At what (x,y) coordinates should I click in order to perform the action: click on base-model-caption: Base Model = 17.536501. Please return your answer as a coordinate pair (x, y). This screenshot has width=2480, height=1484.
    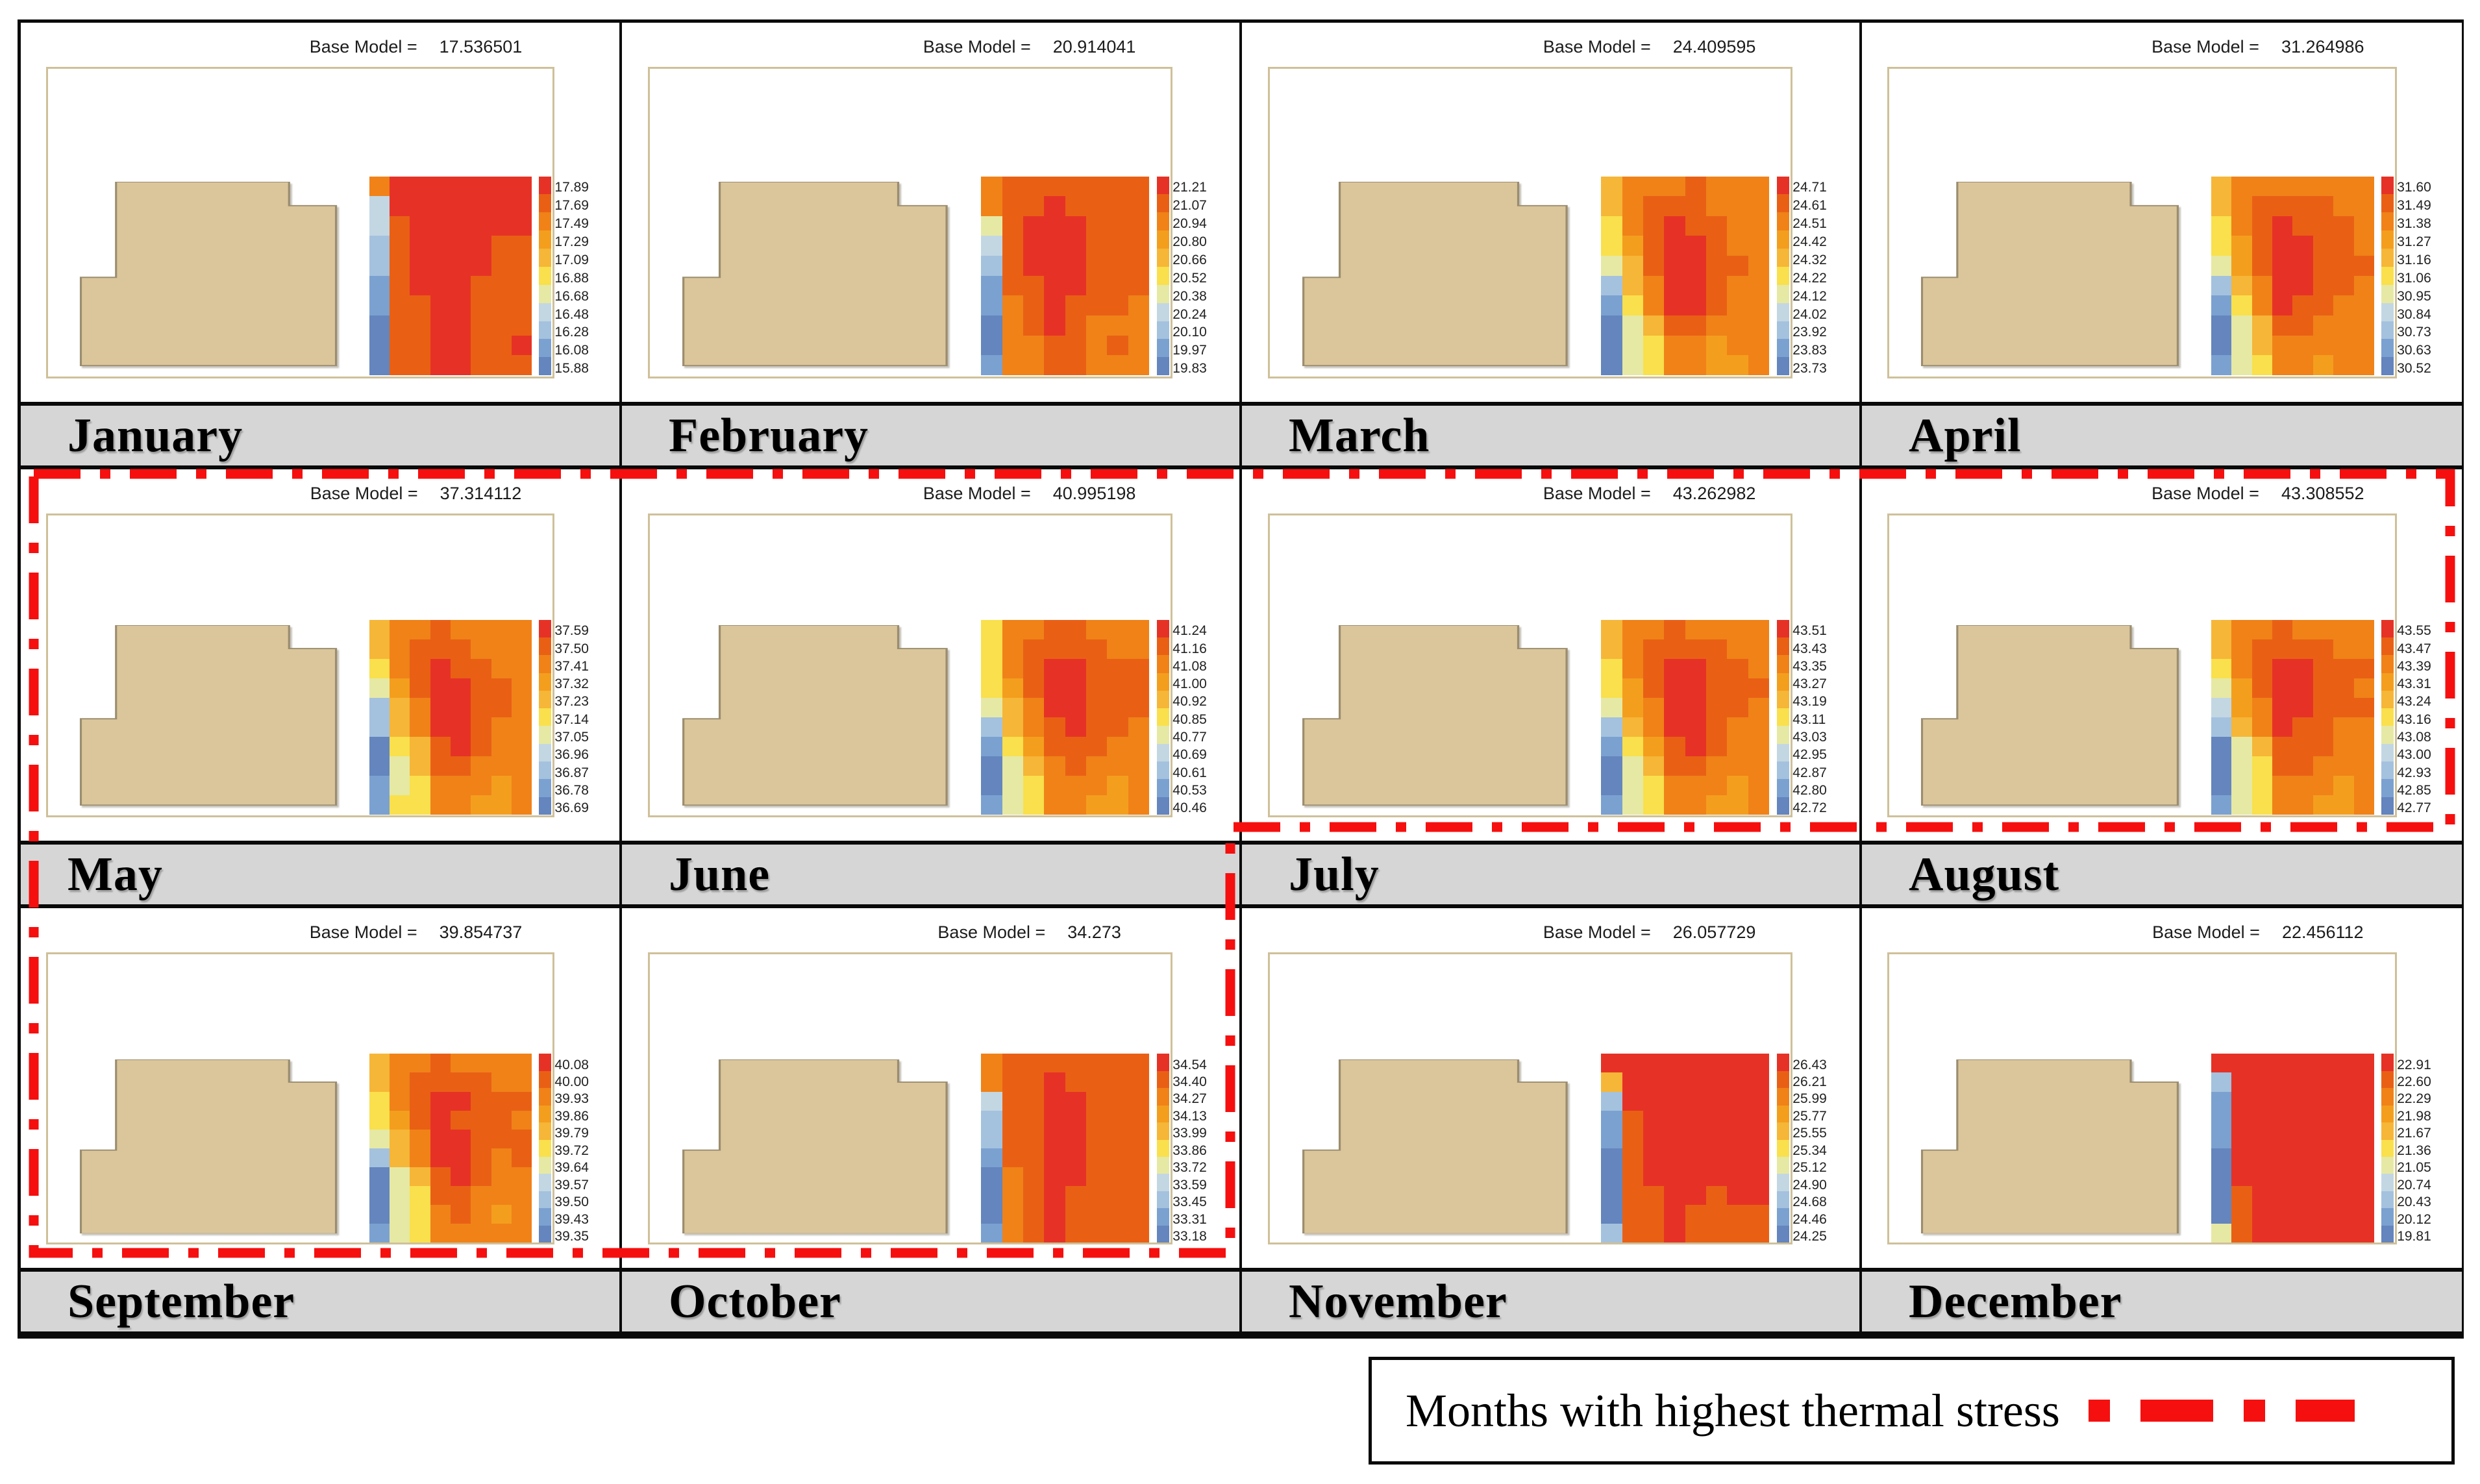
    Looking at the image, I should click on (415, 47).